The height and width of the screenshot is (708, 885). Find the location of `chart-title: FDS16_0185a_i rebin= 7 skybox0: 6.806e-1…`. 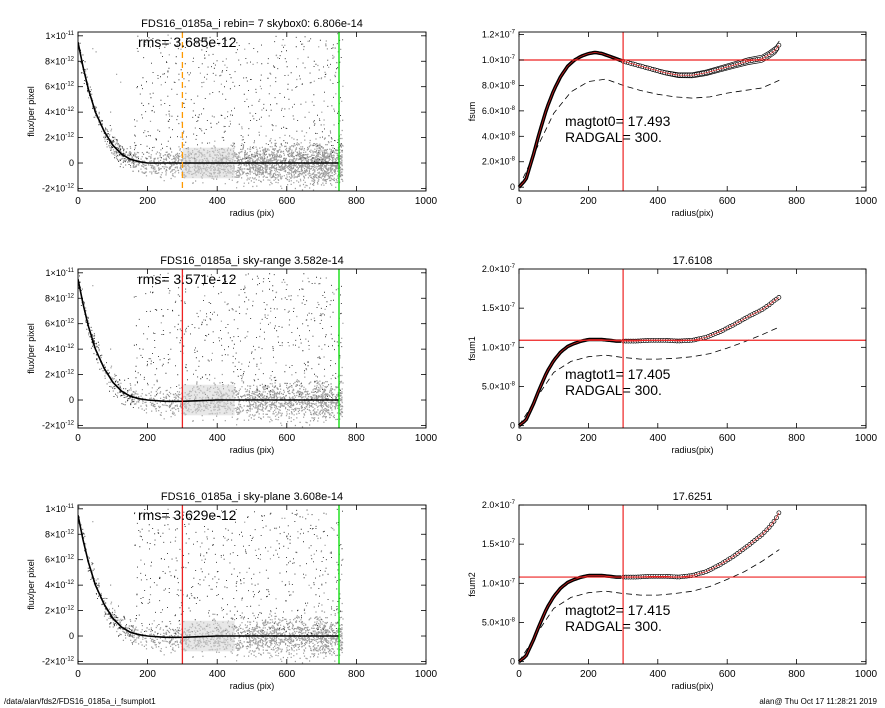

chart-title: FDS16_0185a_i rebin= 7 skybox0: 6.806e-1… is located at coordinates (252, 24).